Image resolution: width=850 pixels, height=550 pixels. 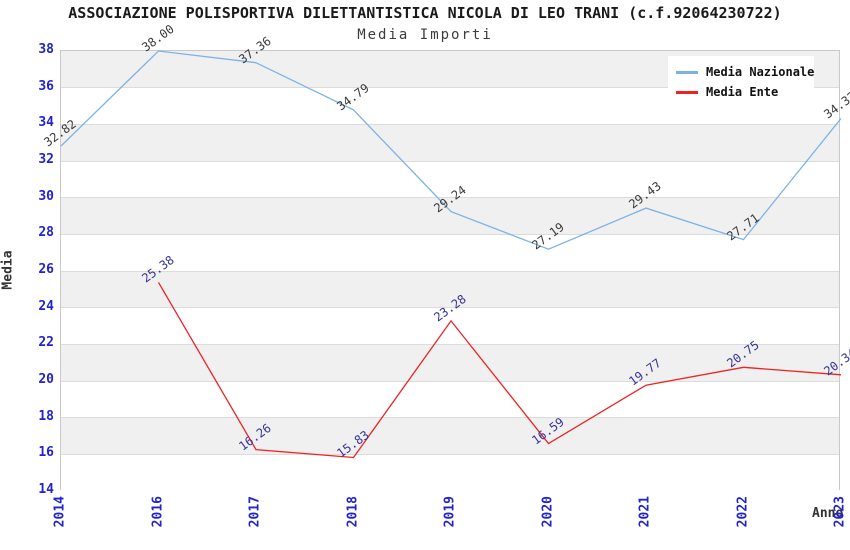 What do you see at coordinates (60, 512) in the screenshot?
I see `x-tick-label: 2014` at bounding box center [60, 512].